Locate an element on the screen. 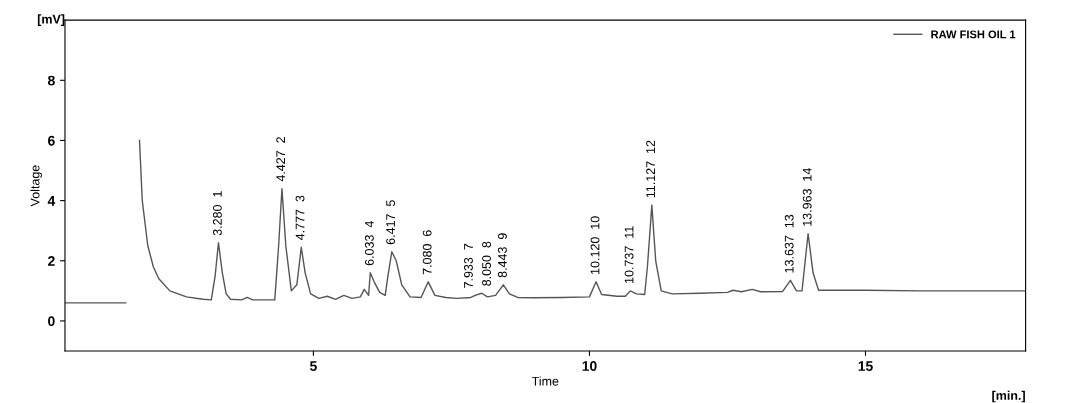  annotation: 4.777 3 is located at coordinates (300, 218).